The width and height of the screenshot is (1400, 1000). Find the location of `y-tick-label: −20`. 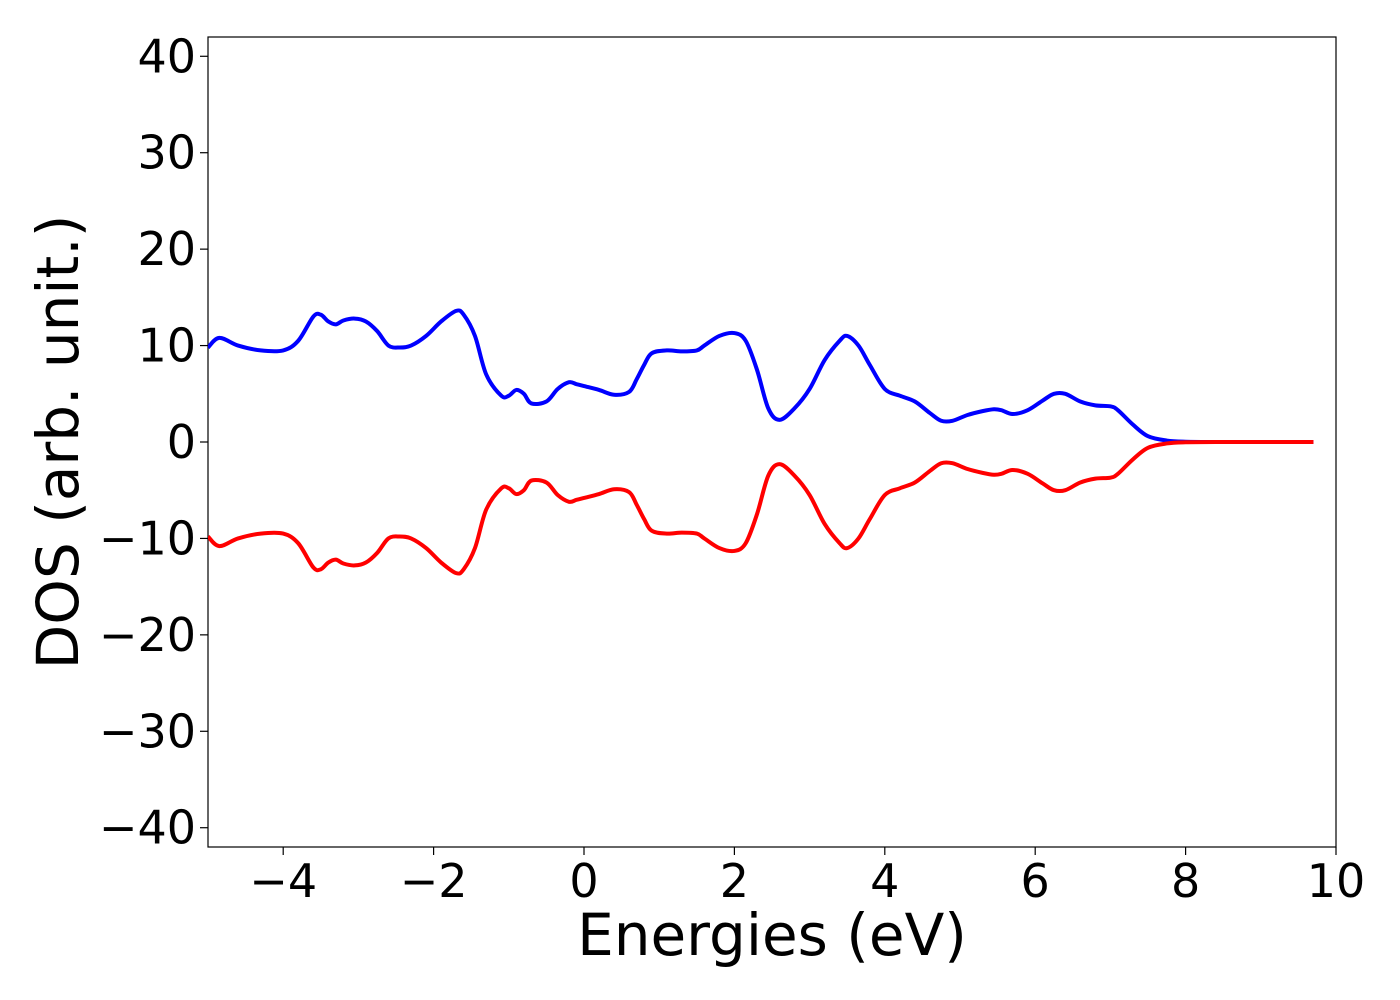

y-tick-label: −20 is located at coordinates (147, 635).